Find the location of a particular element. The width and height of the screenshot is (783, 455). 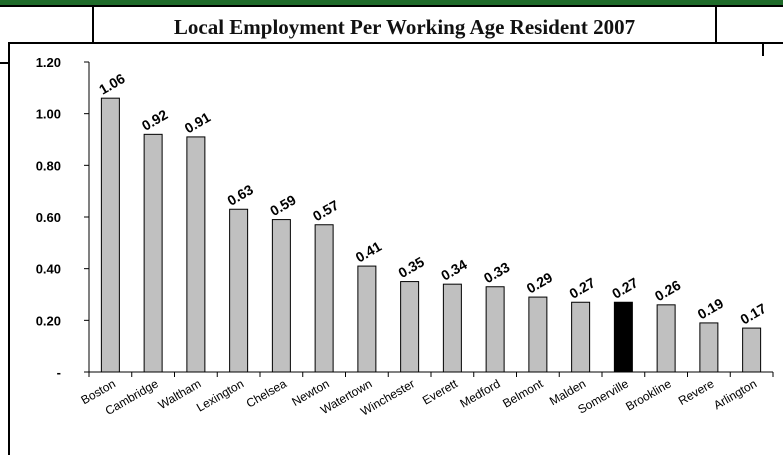

bar-chelsea is located at coordinates (281, 296).